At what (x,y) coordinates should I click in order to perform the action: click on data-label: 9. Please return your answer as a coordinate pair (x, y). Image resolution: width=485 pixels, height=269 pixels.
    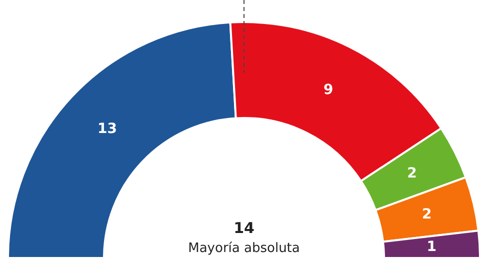
    Looking at the image, I should click on (329, 90).